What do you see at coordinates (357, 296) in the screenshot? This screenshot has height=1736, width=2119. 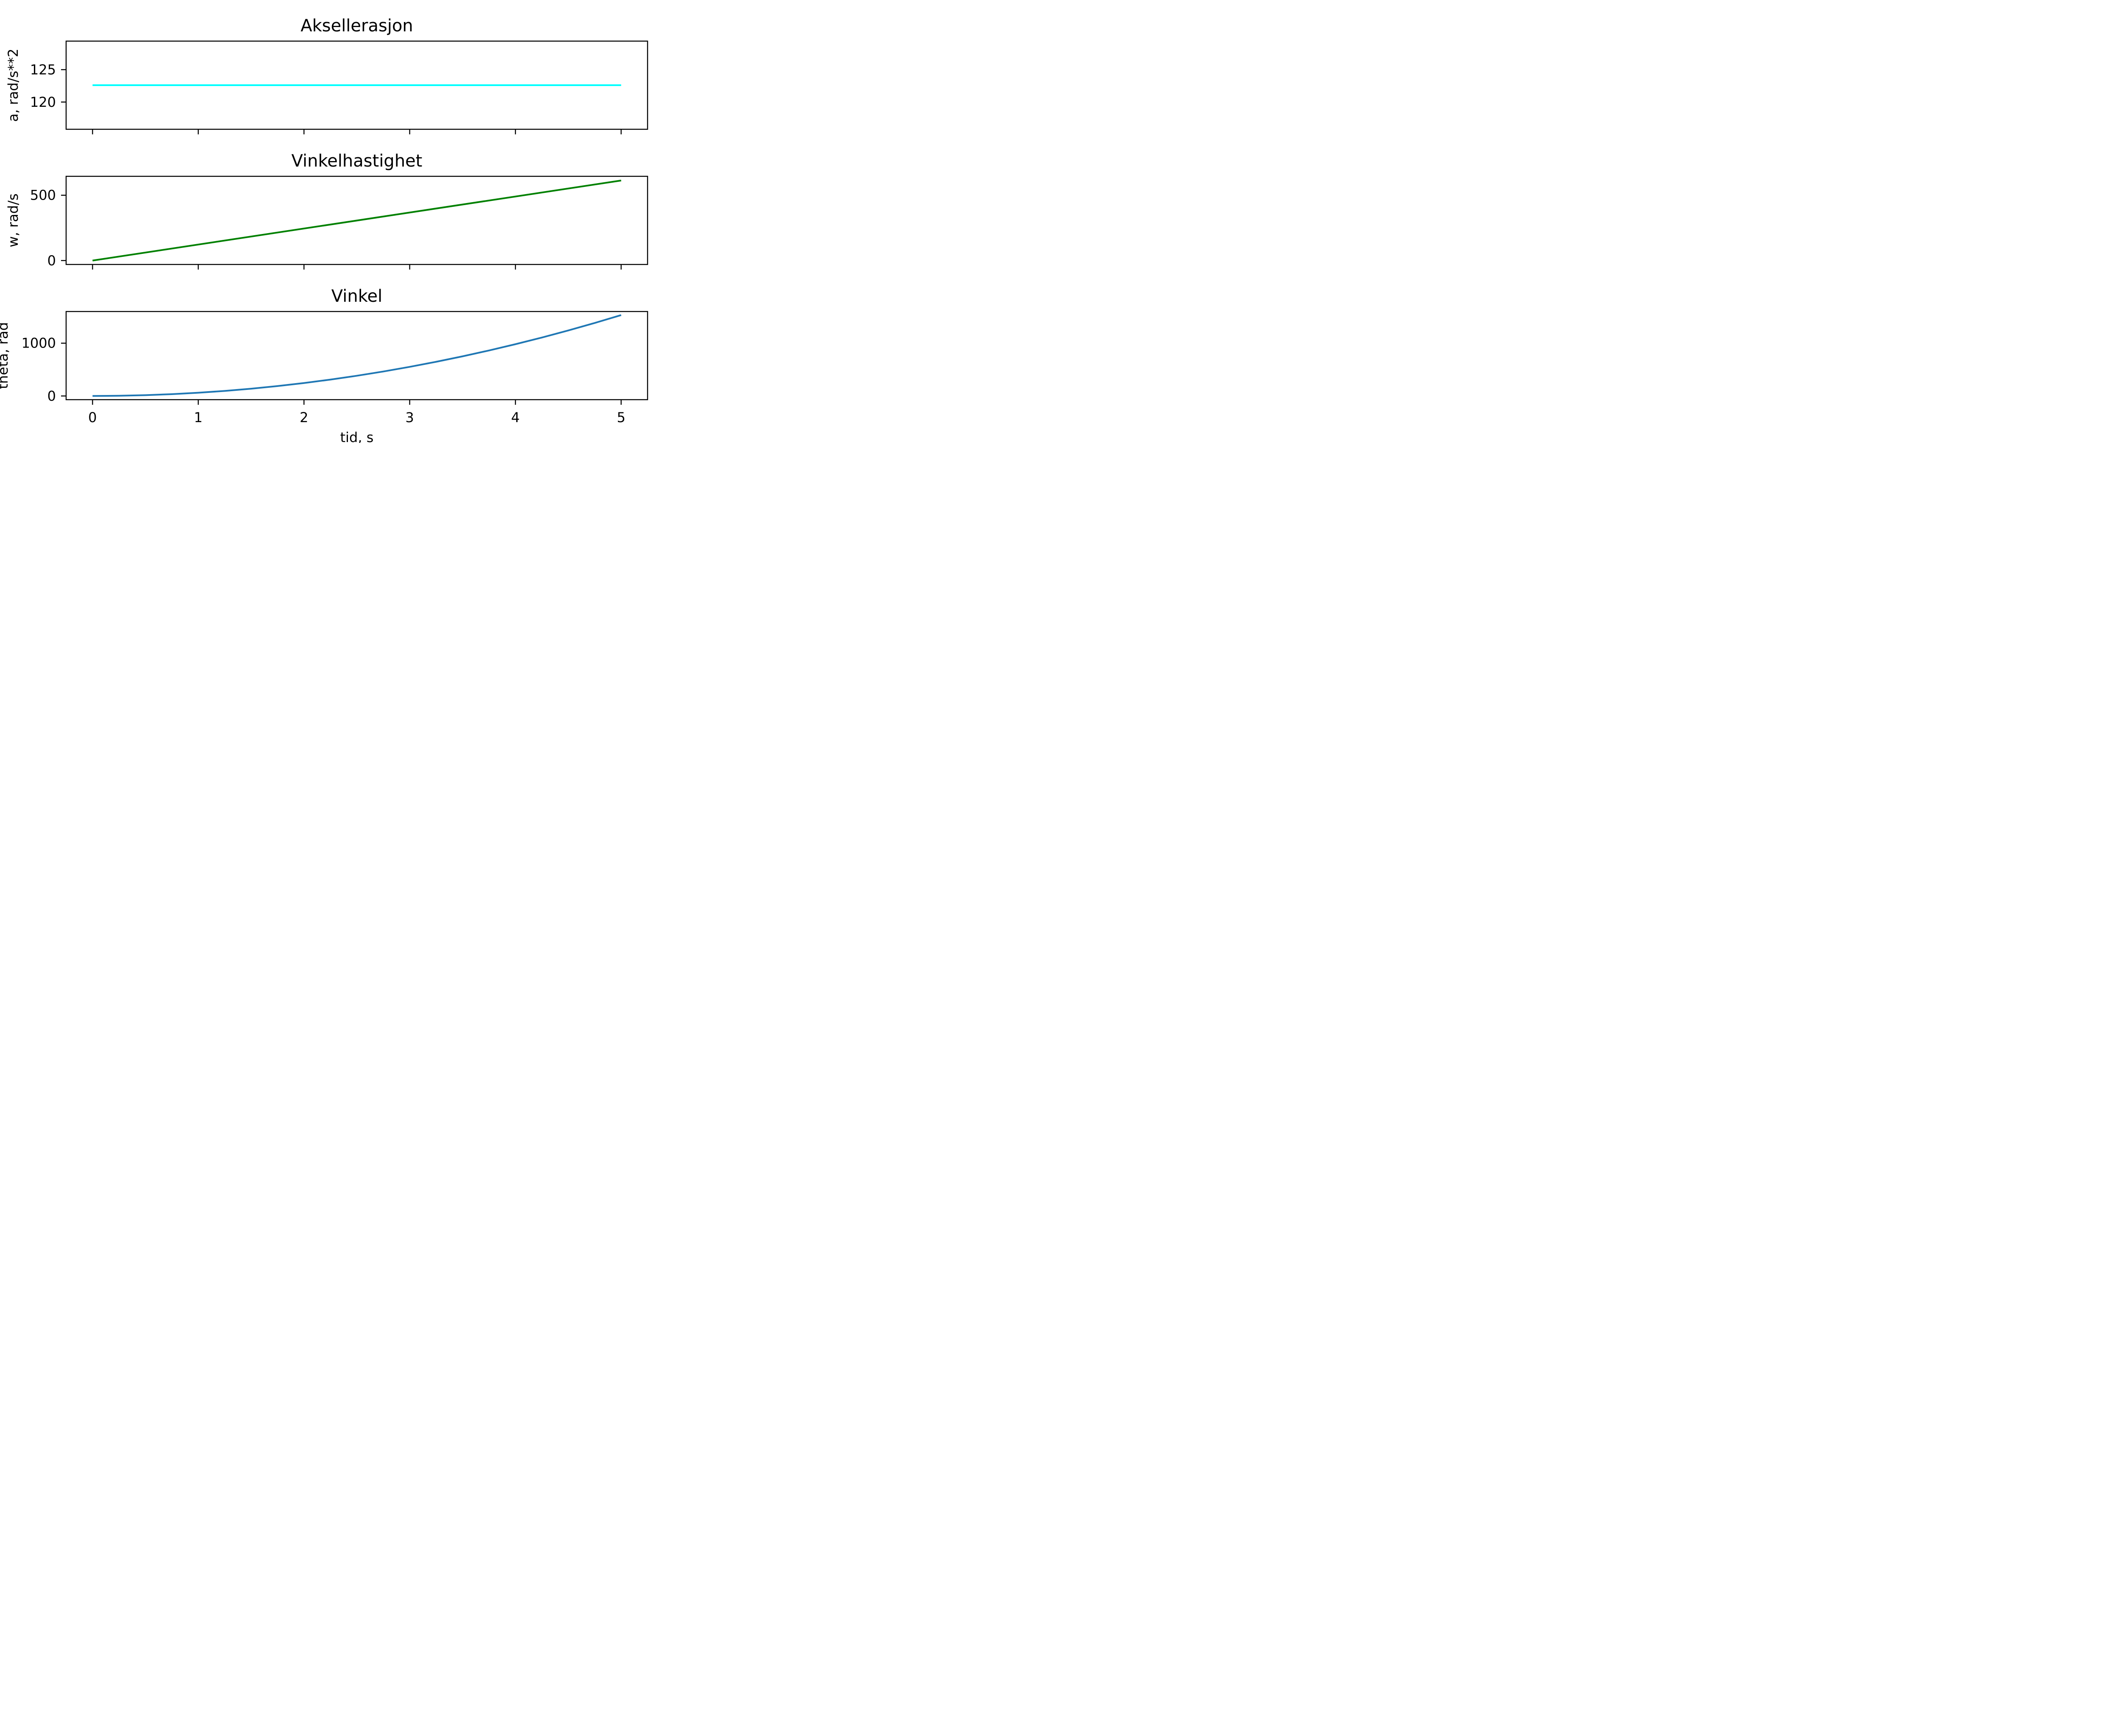 I see `subplot-title: Vinkel` at bounding box center [357, 296].